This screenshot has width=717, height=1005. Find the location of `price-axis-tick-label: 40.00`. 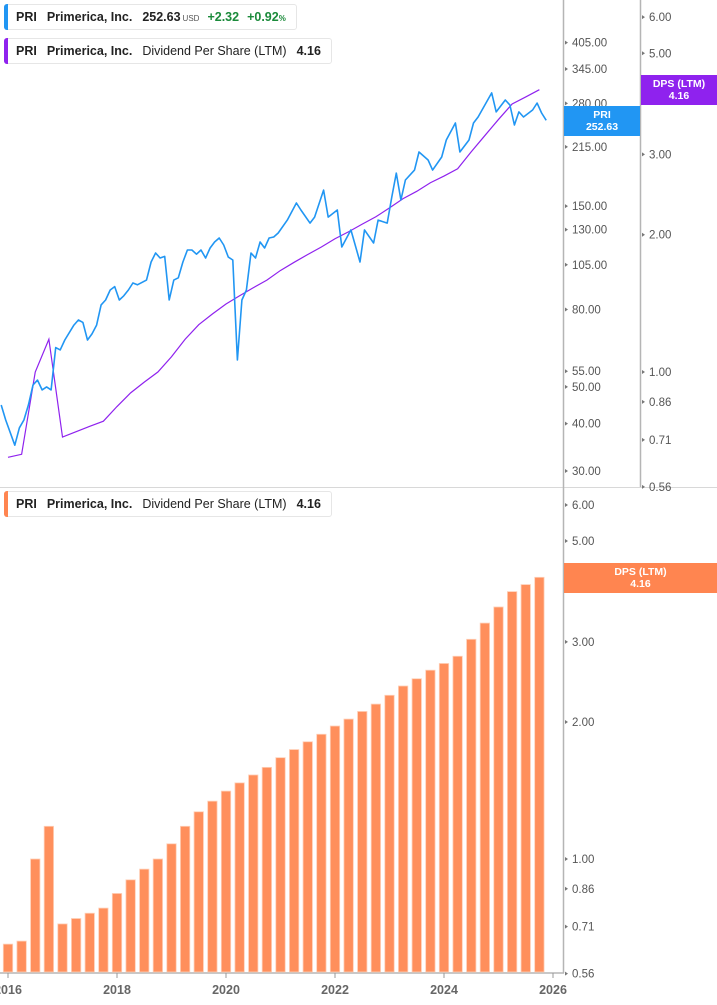

price-axis-tick-label: 40.00 is located at coordinates (586, 425).